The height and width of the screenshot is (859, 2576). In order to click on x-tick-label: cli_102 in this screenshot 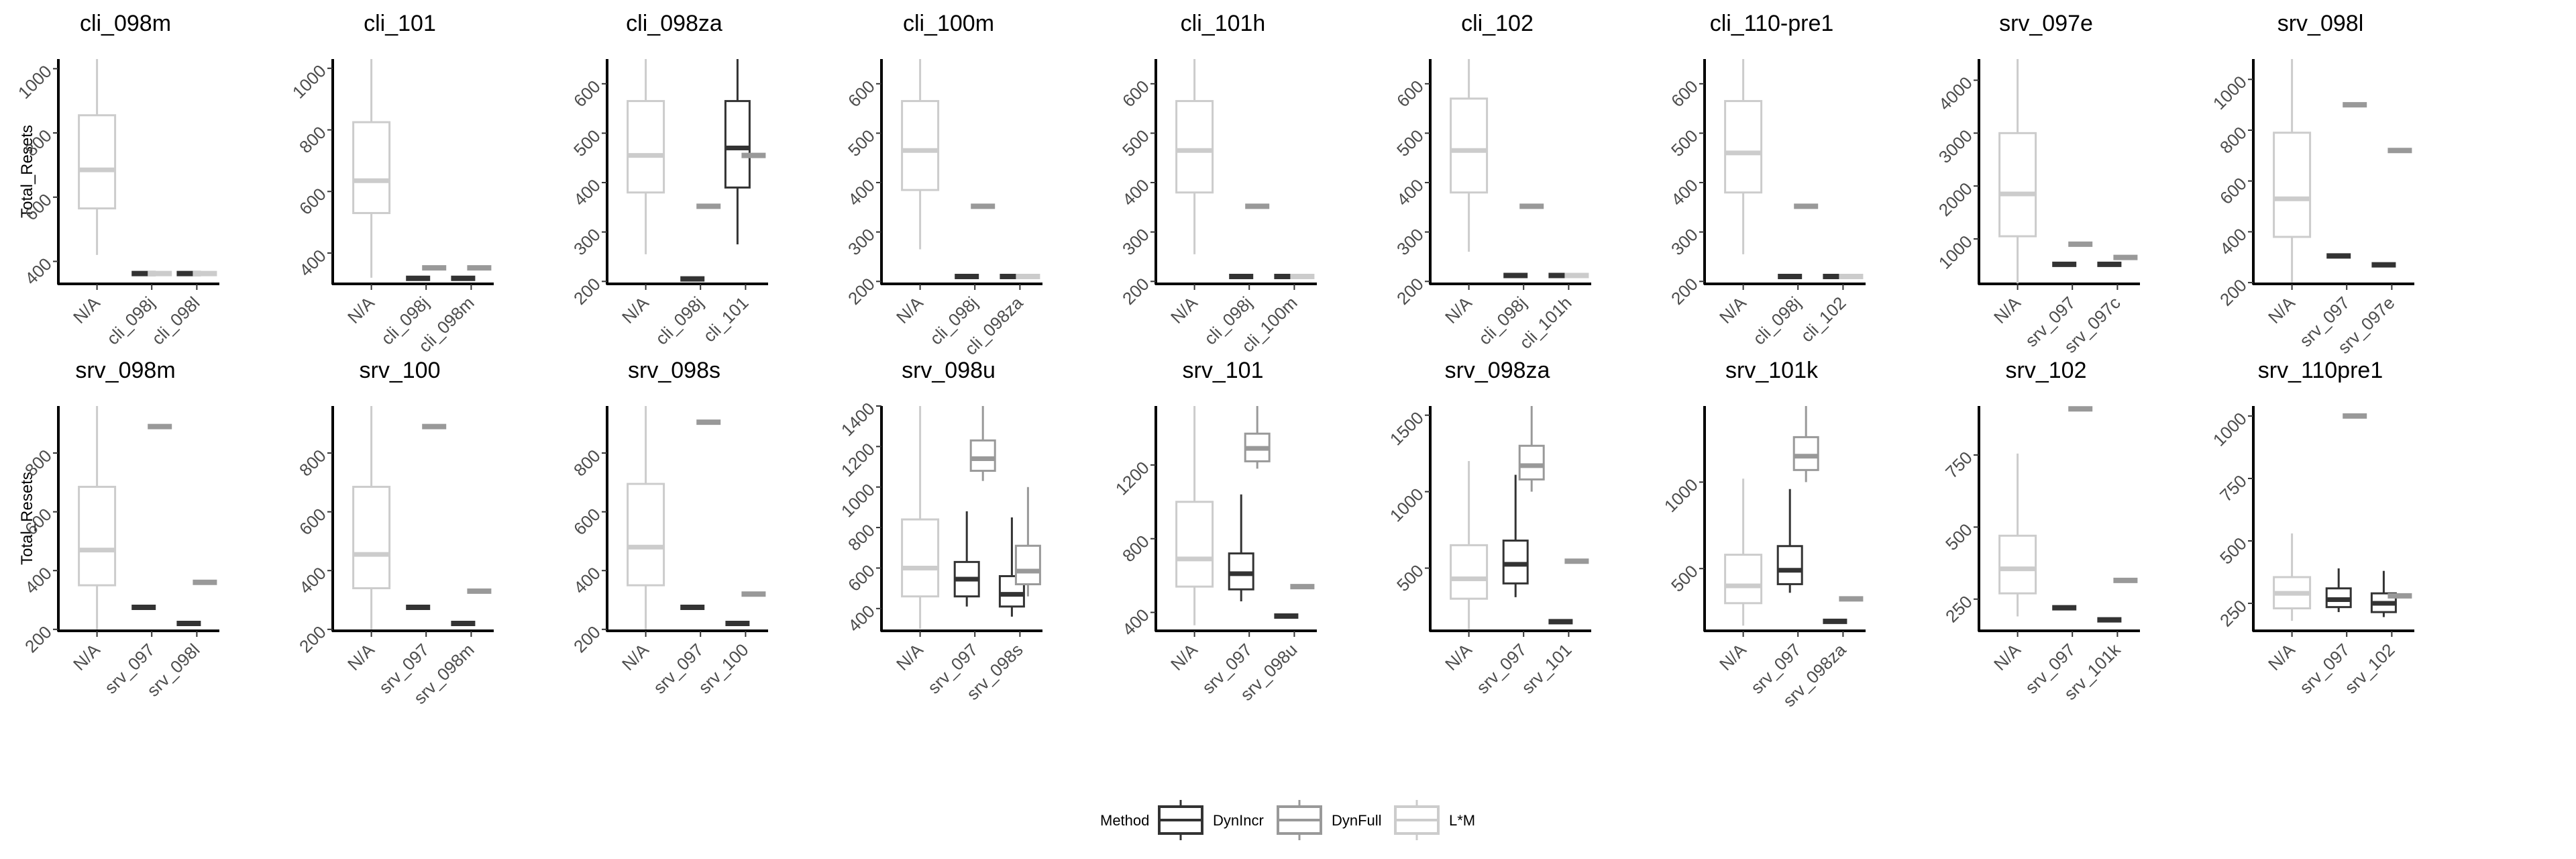, I will do `click(1822, 320)`.